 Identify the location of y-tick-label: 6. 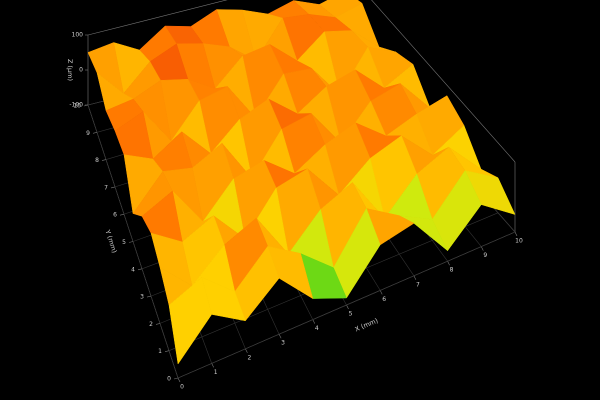
(115, 215).